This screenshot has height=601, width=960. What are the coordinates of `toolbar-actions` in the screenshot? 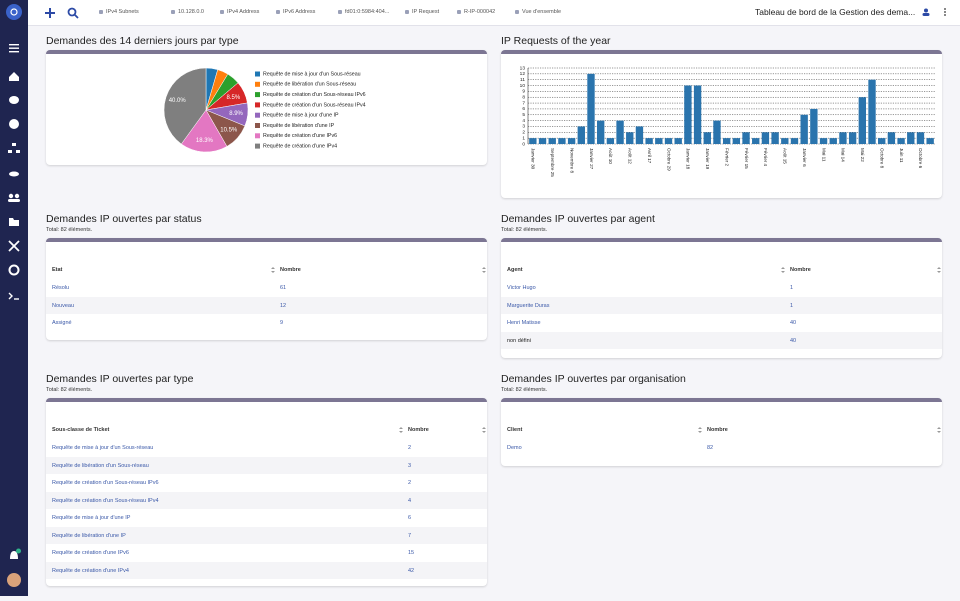 It's located at (62, 13).